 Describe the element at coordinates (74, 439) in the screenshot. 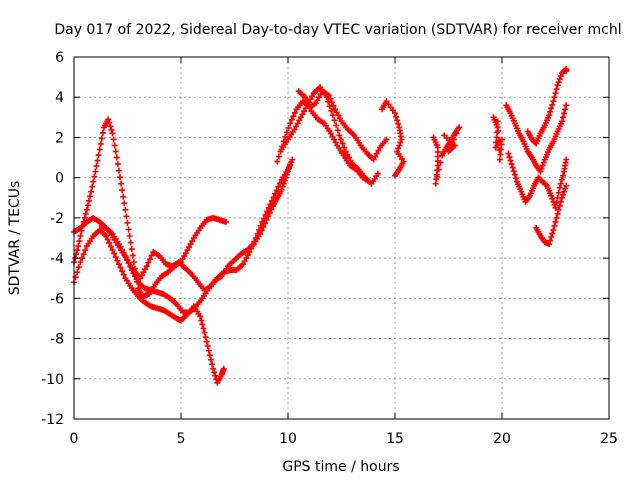

I see `x-tick-label: 0` at that location.